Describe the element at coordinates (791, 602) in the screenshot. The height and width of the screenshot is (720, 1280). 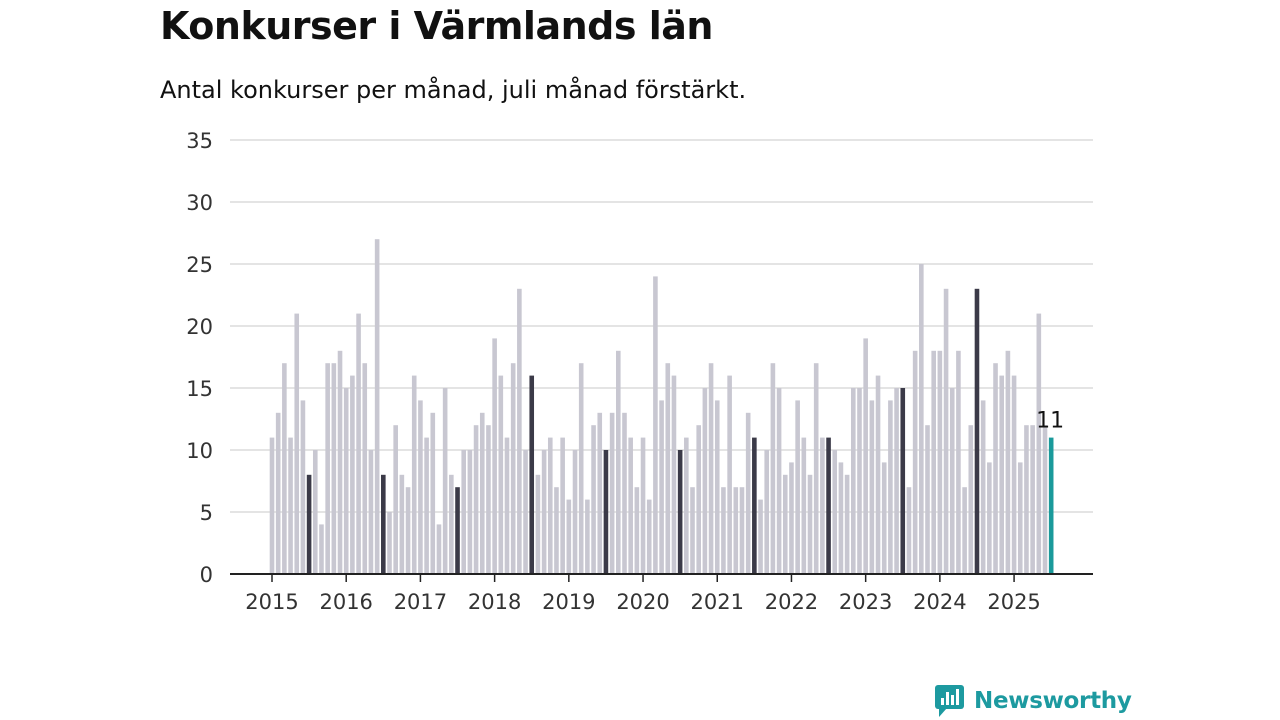
I see `x-tick-label: 2022` at that location.